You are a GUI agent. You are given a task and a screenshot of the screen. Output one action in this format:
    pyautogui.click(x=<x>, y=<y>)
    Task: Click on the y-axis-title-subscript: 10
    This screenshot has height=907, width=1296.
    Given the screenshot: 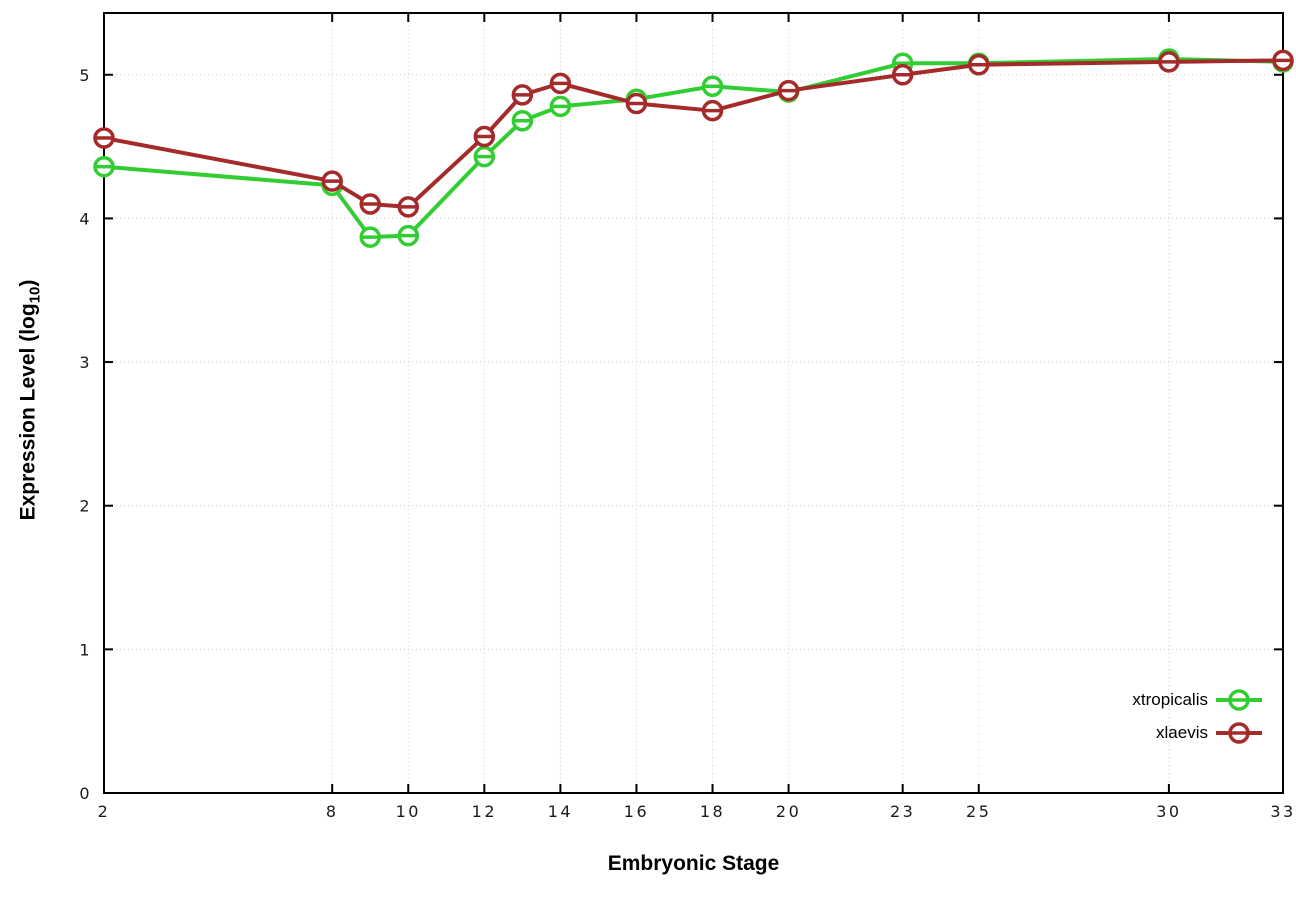 What is the action you would take?
    pyautogui.click(x=35, y=295)
    